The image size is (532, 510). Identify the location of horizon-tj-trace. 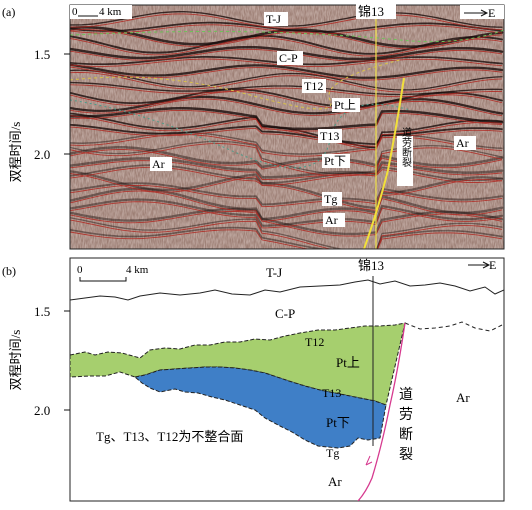
(287, 36).